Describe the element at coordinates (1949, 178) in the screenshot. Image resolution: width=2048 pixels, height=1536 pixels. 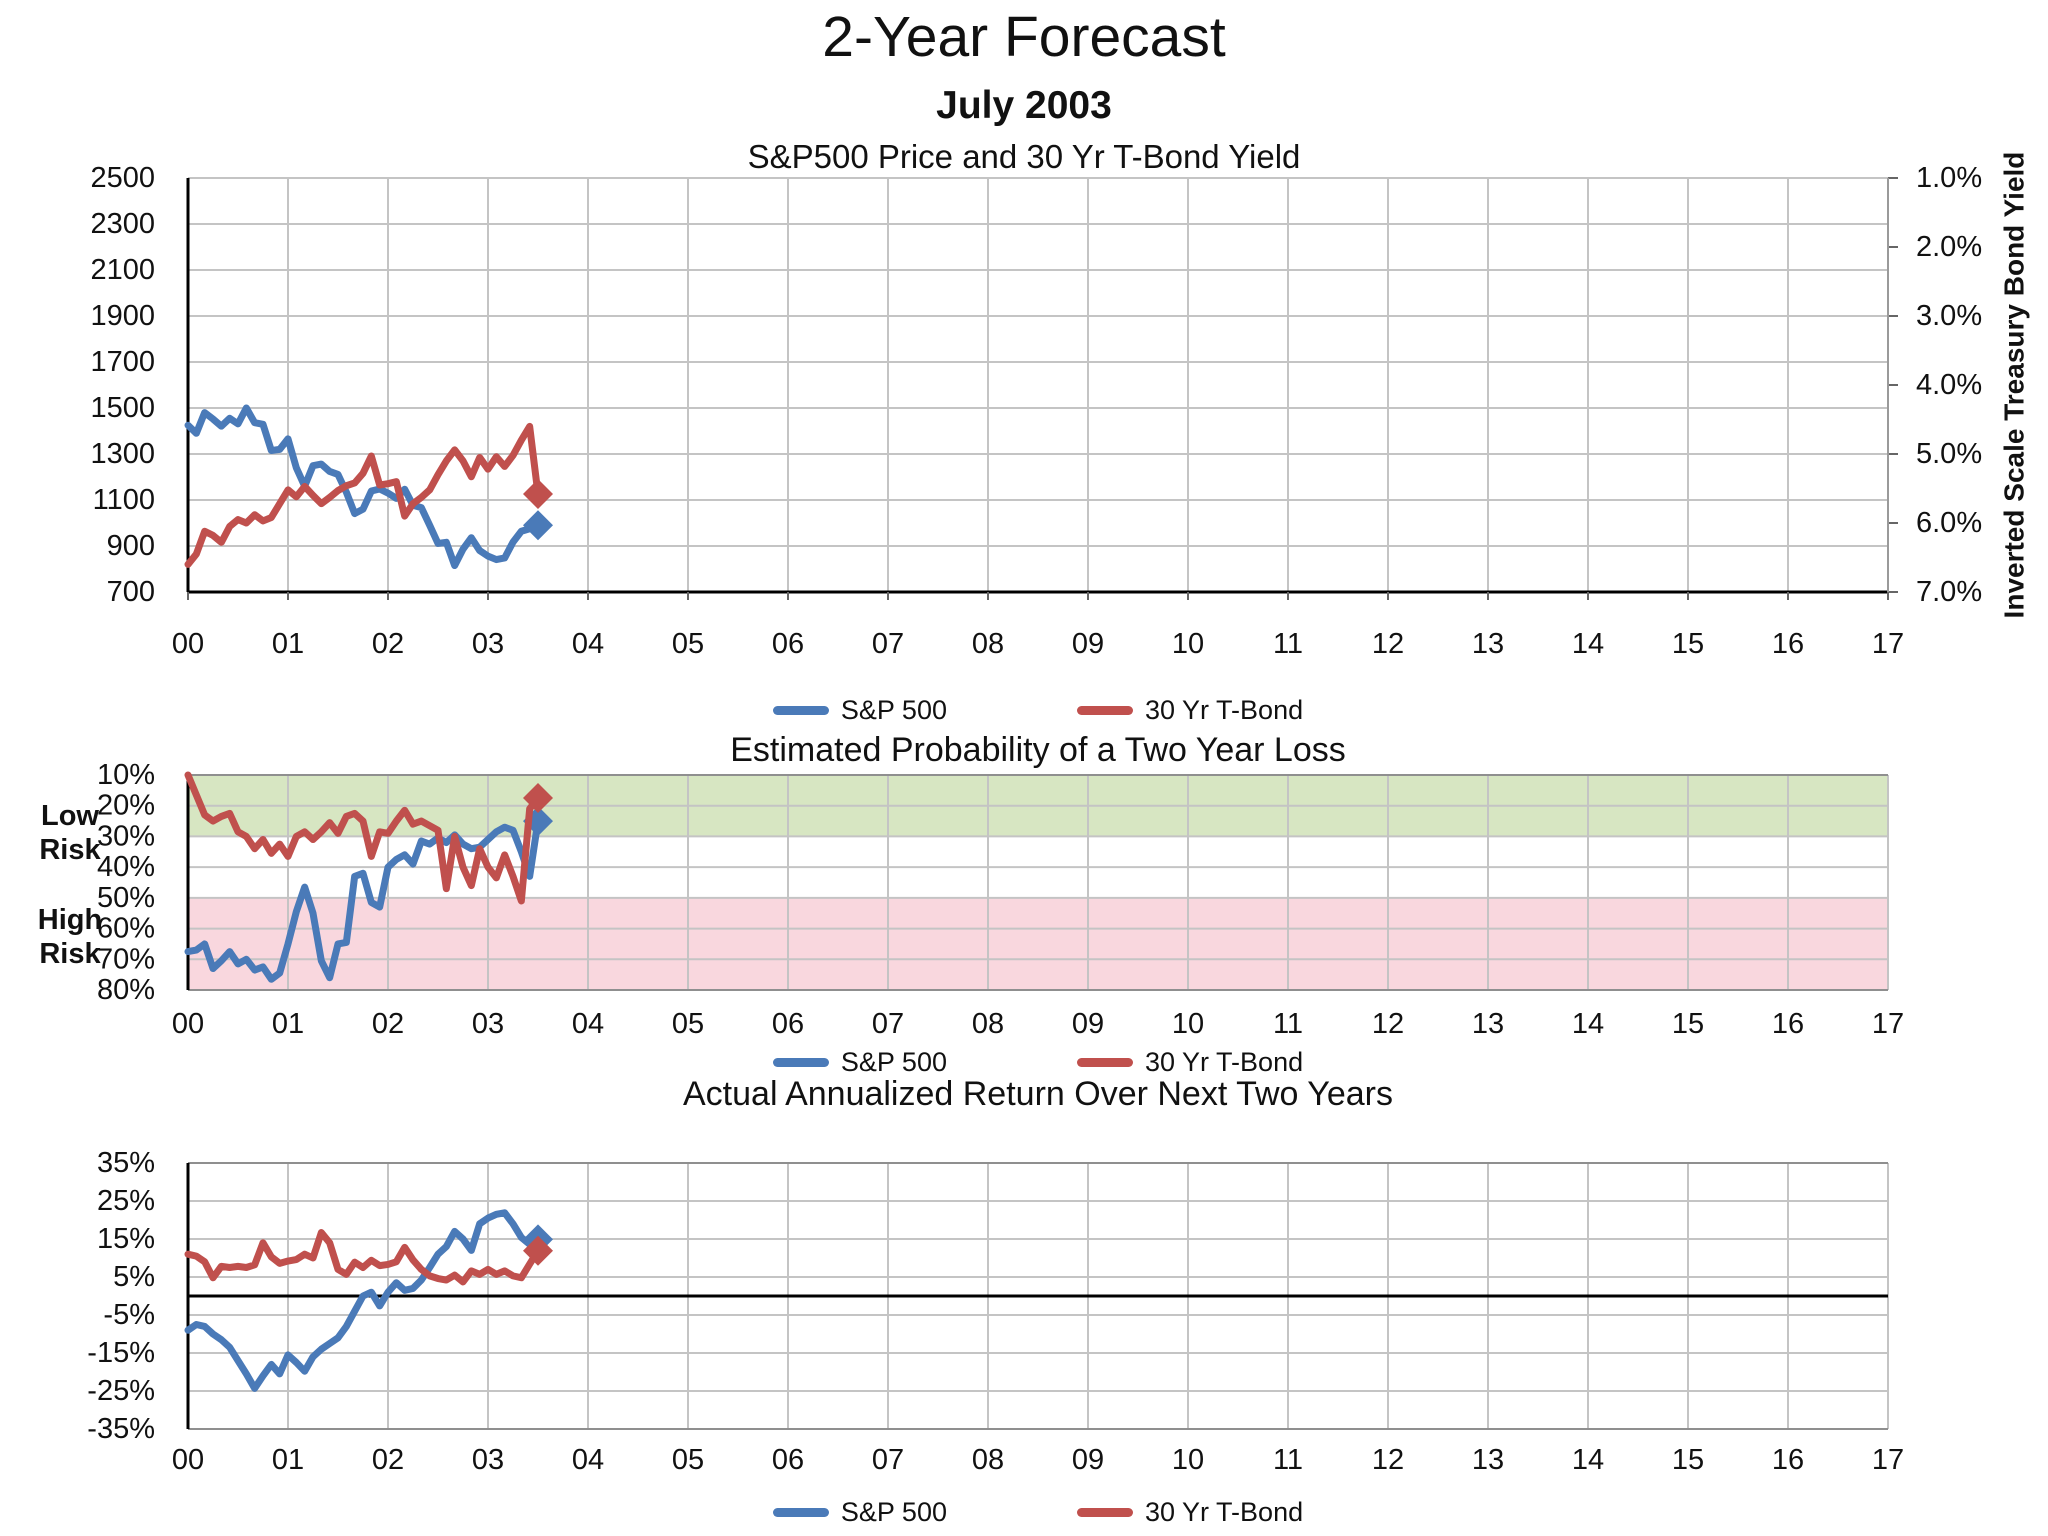
I see `y-right-tick-label: 1.0%` at that location.